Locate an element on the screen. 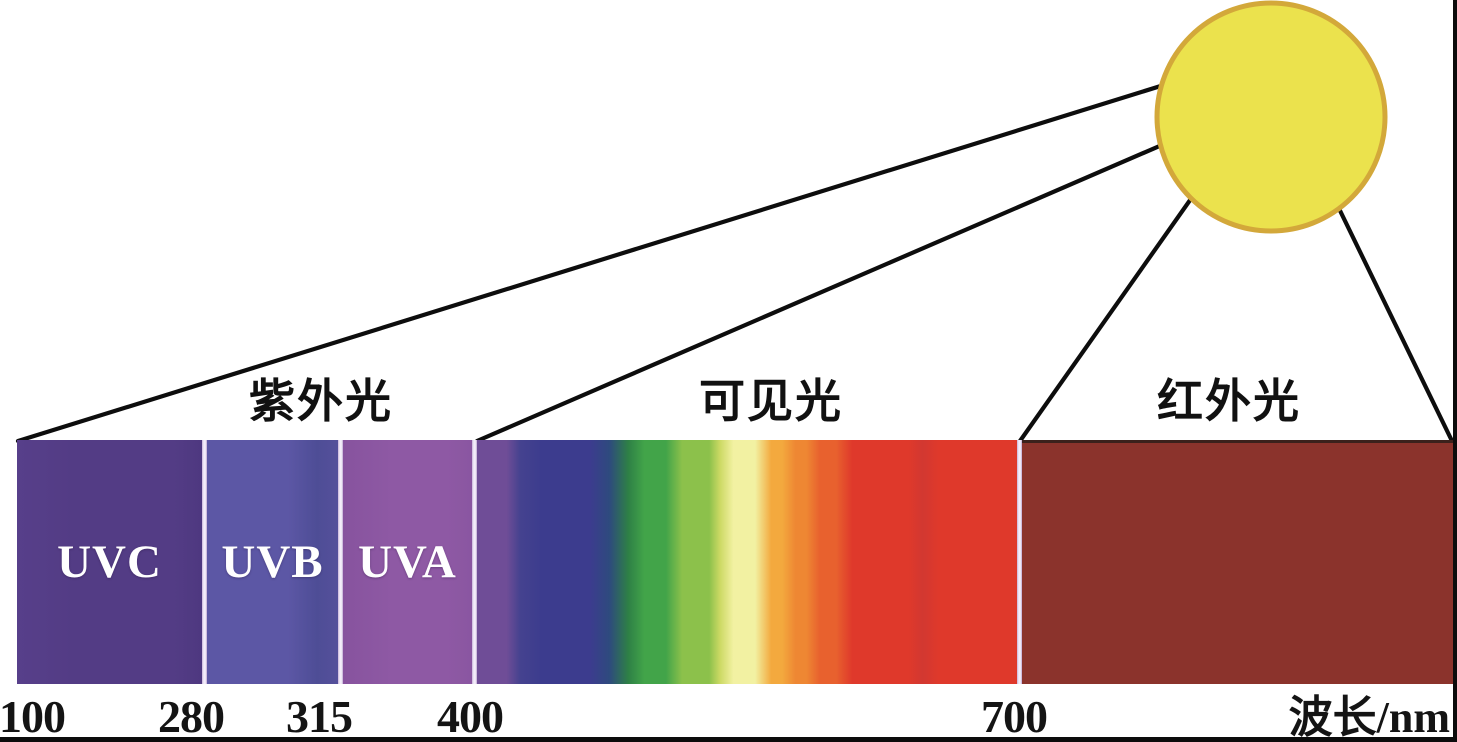 This screenshot has width=1457, height=742. ray-ir-right-line is located at coordinates (1391, 315).